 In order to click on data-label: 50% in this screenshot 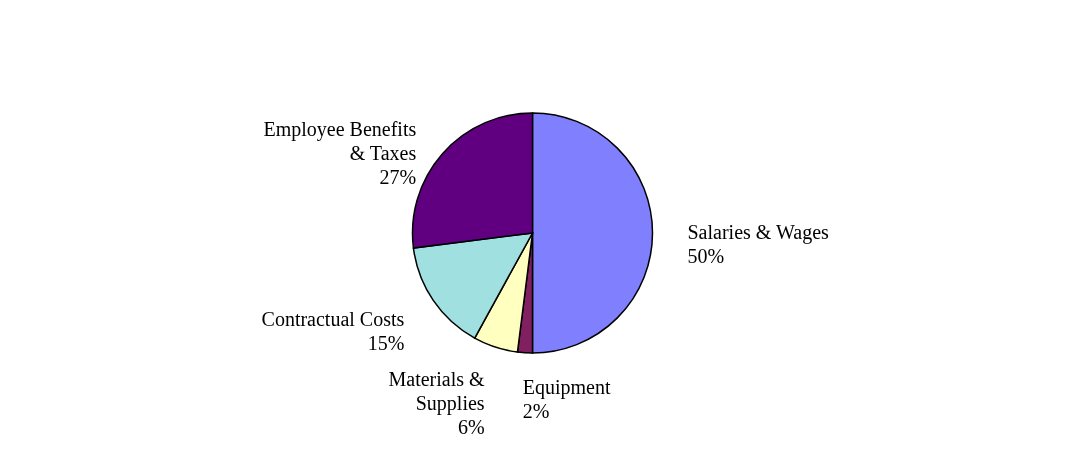, I will do `click(706, 256)`.